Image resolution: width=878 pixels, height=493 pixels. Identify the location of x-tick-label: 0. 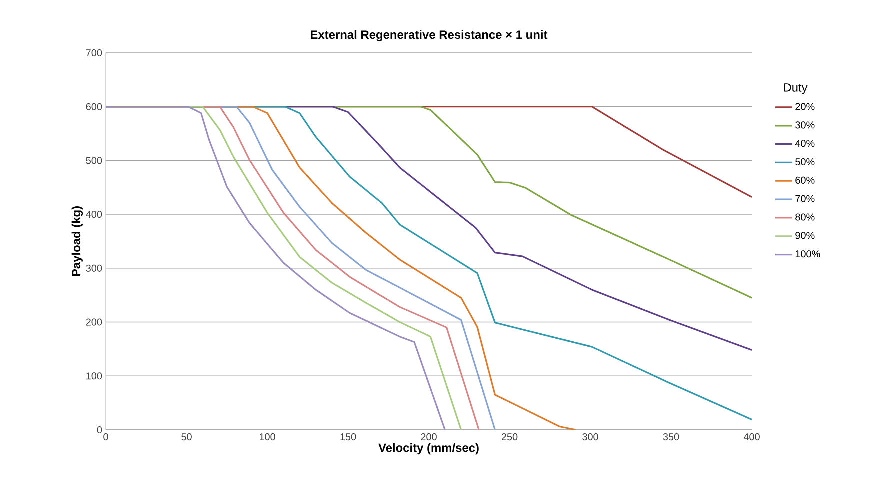
(106, 437).